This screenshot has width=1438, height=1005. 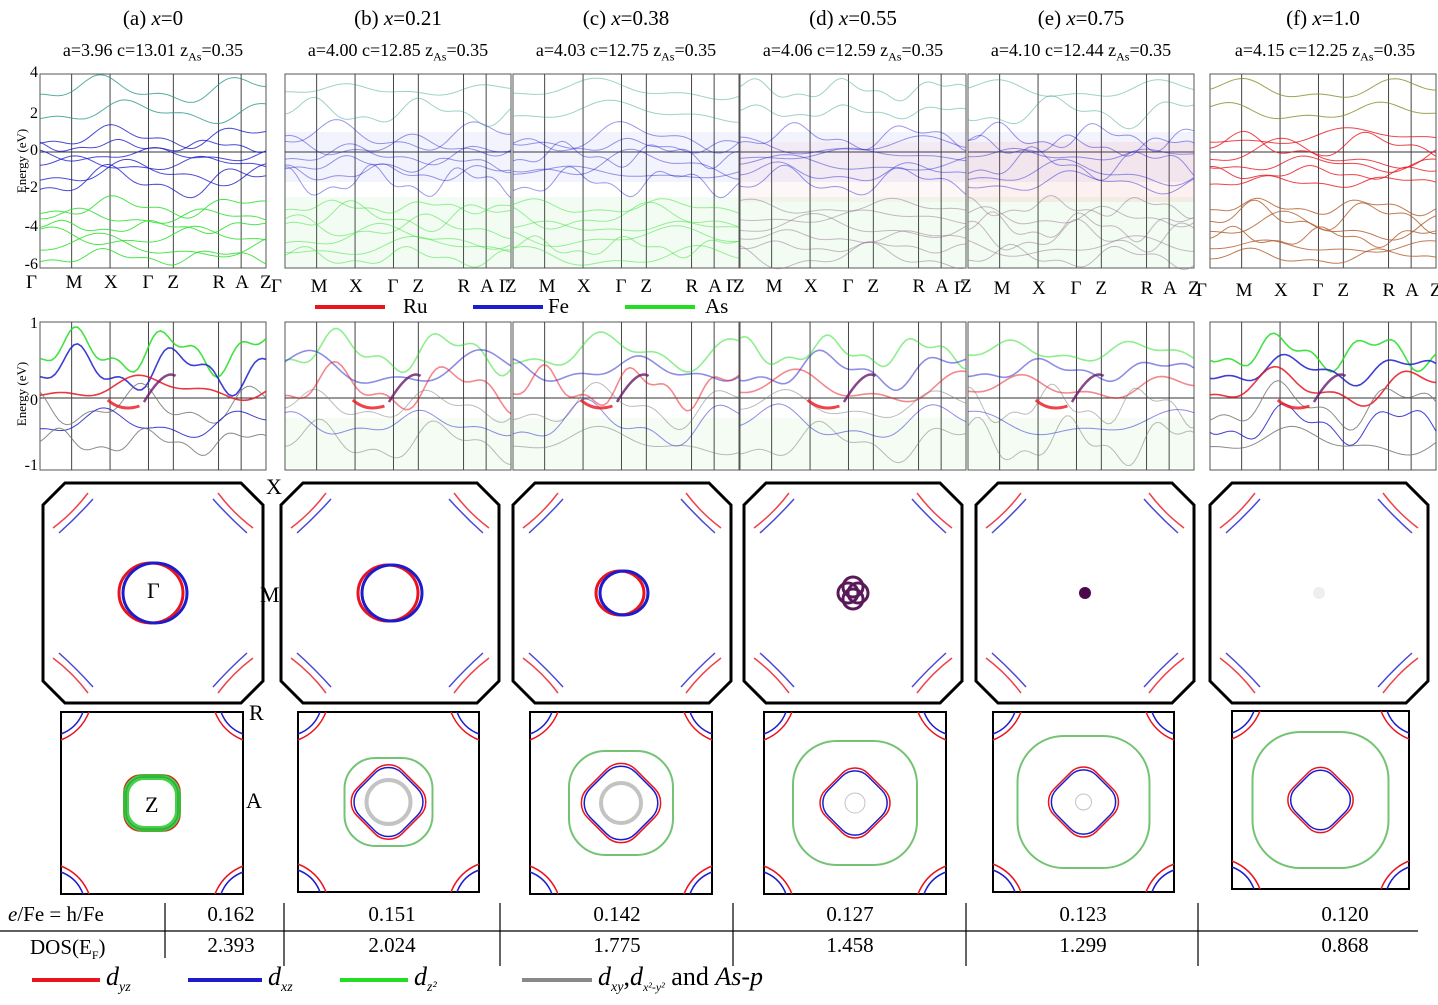 I want to click on table-cell-dos: 1.775, so click(x=617, y=945).